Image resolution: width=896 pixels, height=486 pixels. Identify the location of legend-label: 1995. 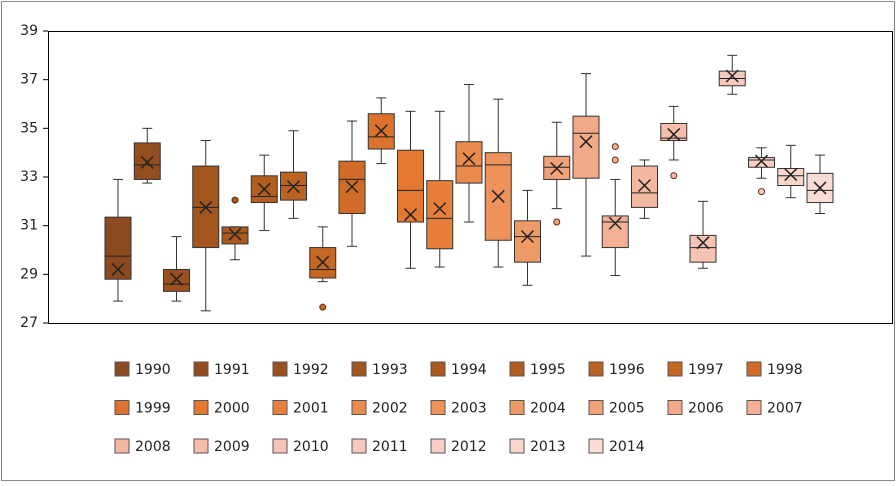
(548, 370).